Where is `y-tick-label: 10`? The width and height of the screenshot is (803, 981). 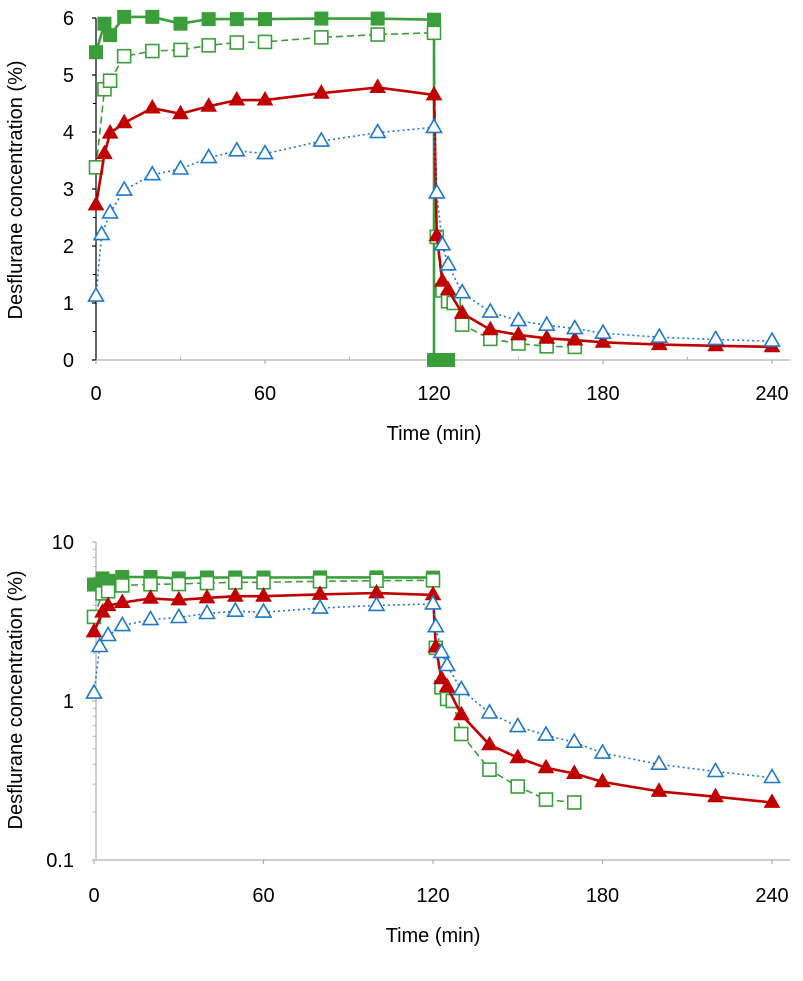 y-tick-label: 10 is located at coordinates (63, 543).